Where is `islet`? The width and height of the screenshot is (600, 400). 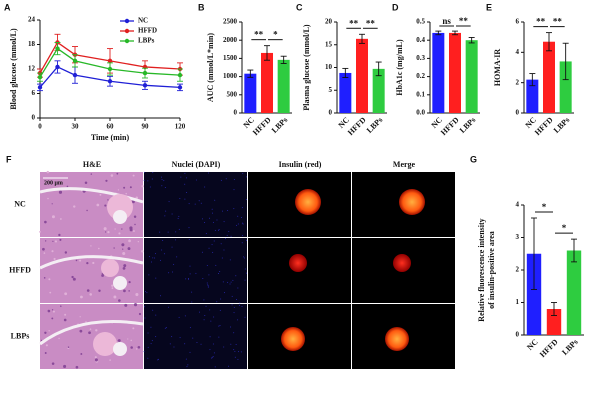
islet is located at coordinates (120, 207).